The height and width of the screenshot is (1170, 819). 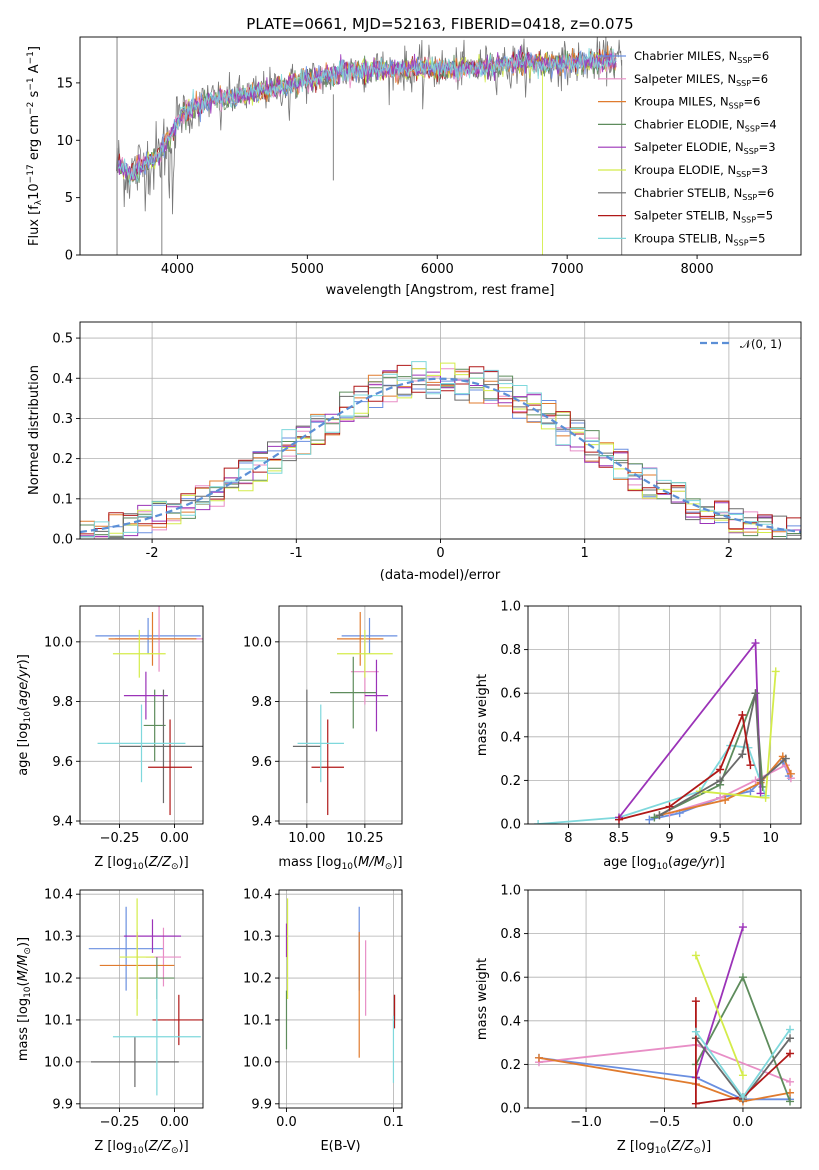 What do you see at coordinates (34, 430) in the screenshot?
I see `y-axis-label: Normed distribution` at bounding box center [34, 430].